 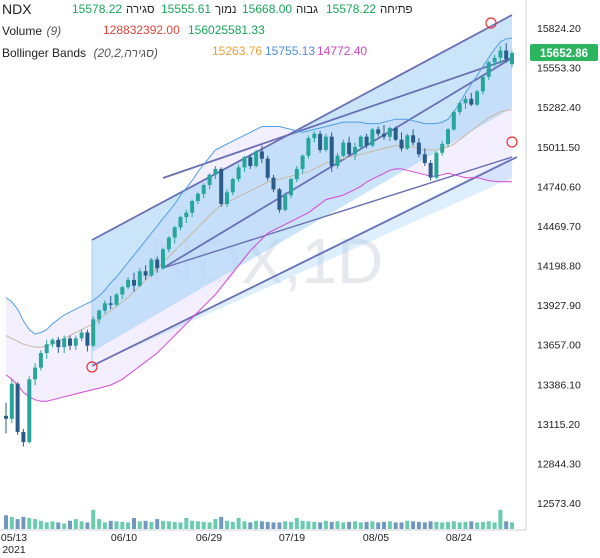 I want to click on high-value: 15668.00, so click(x=267, y=9).